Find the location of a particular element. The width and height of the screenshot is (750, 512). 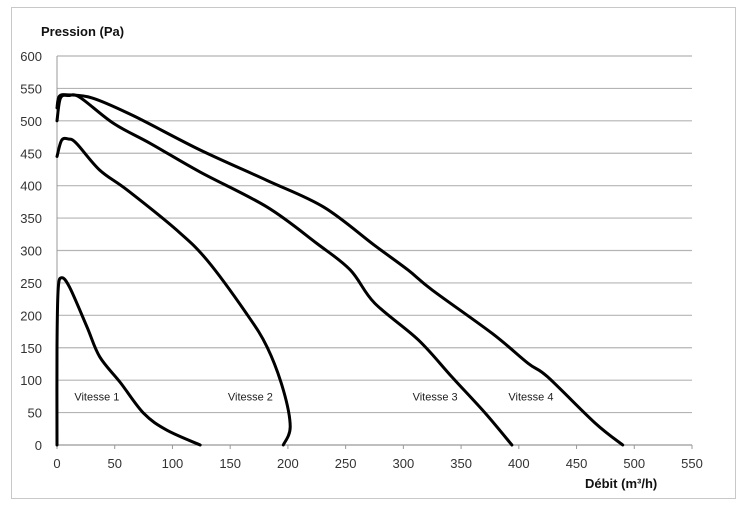

y-tick-label: 450 is located at coordinates (31, 153).